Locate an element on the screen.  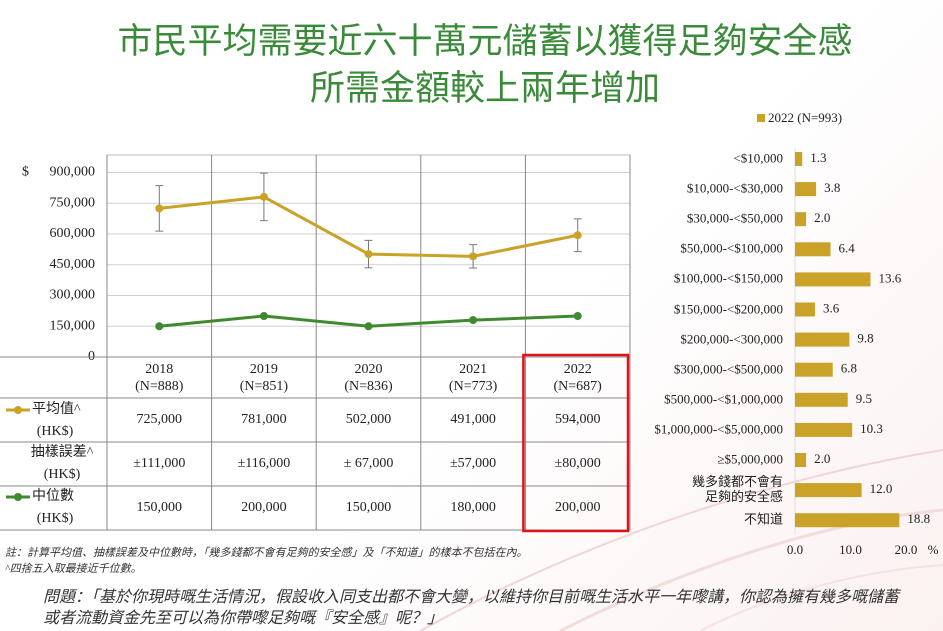
value-label: 10.3 is located at coordinates (871, 428).